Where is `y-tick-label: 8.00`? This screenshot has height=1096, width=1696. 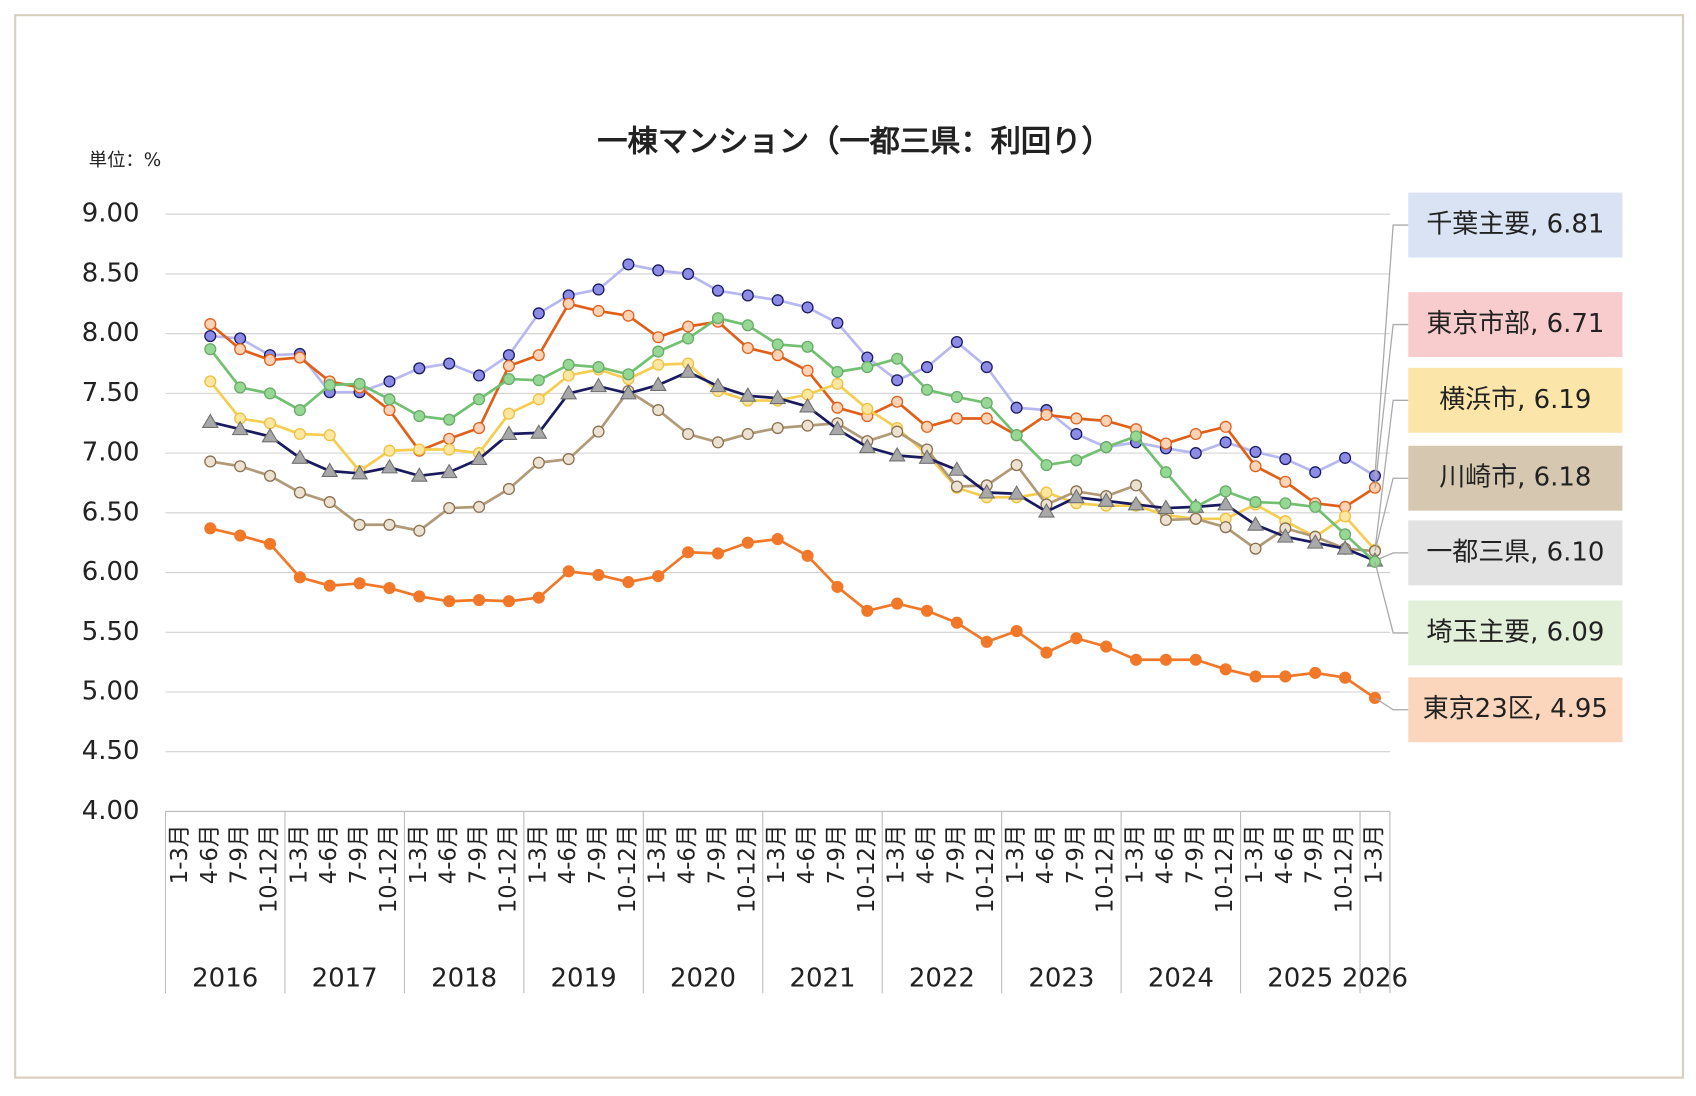 y-tick-label: 8.00 is located at coordinates (111, 333).